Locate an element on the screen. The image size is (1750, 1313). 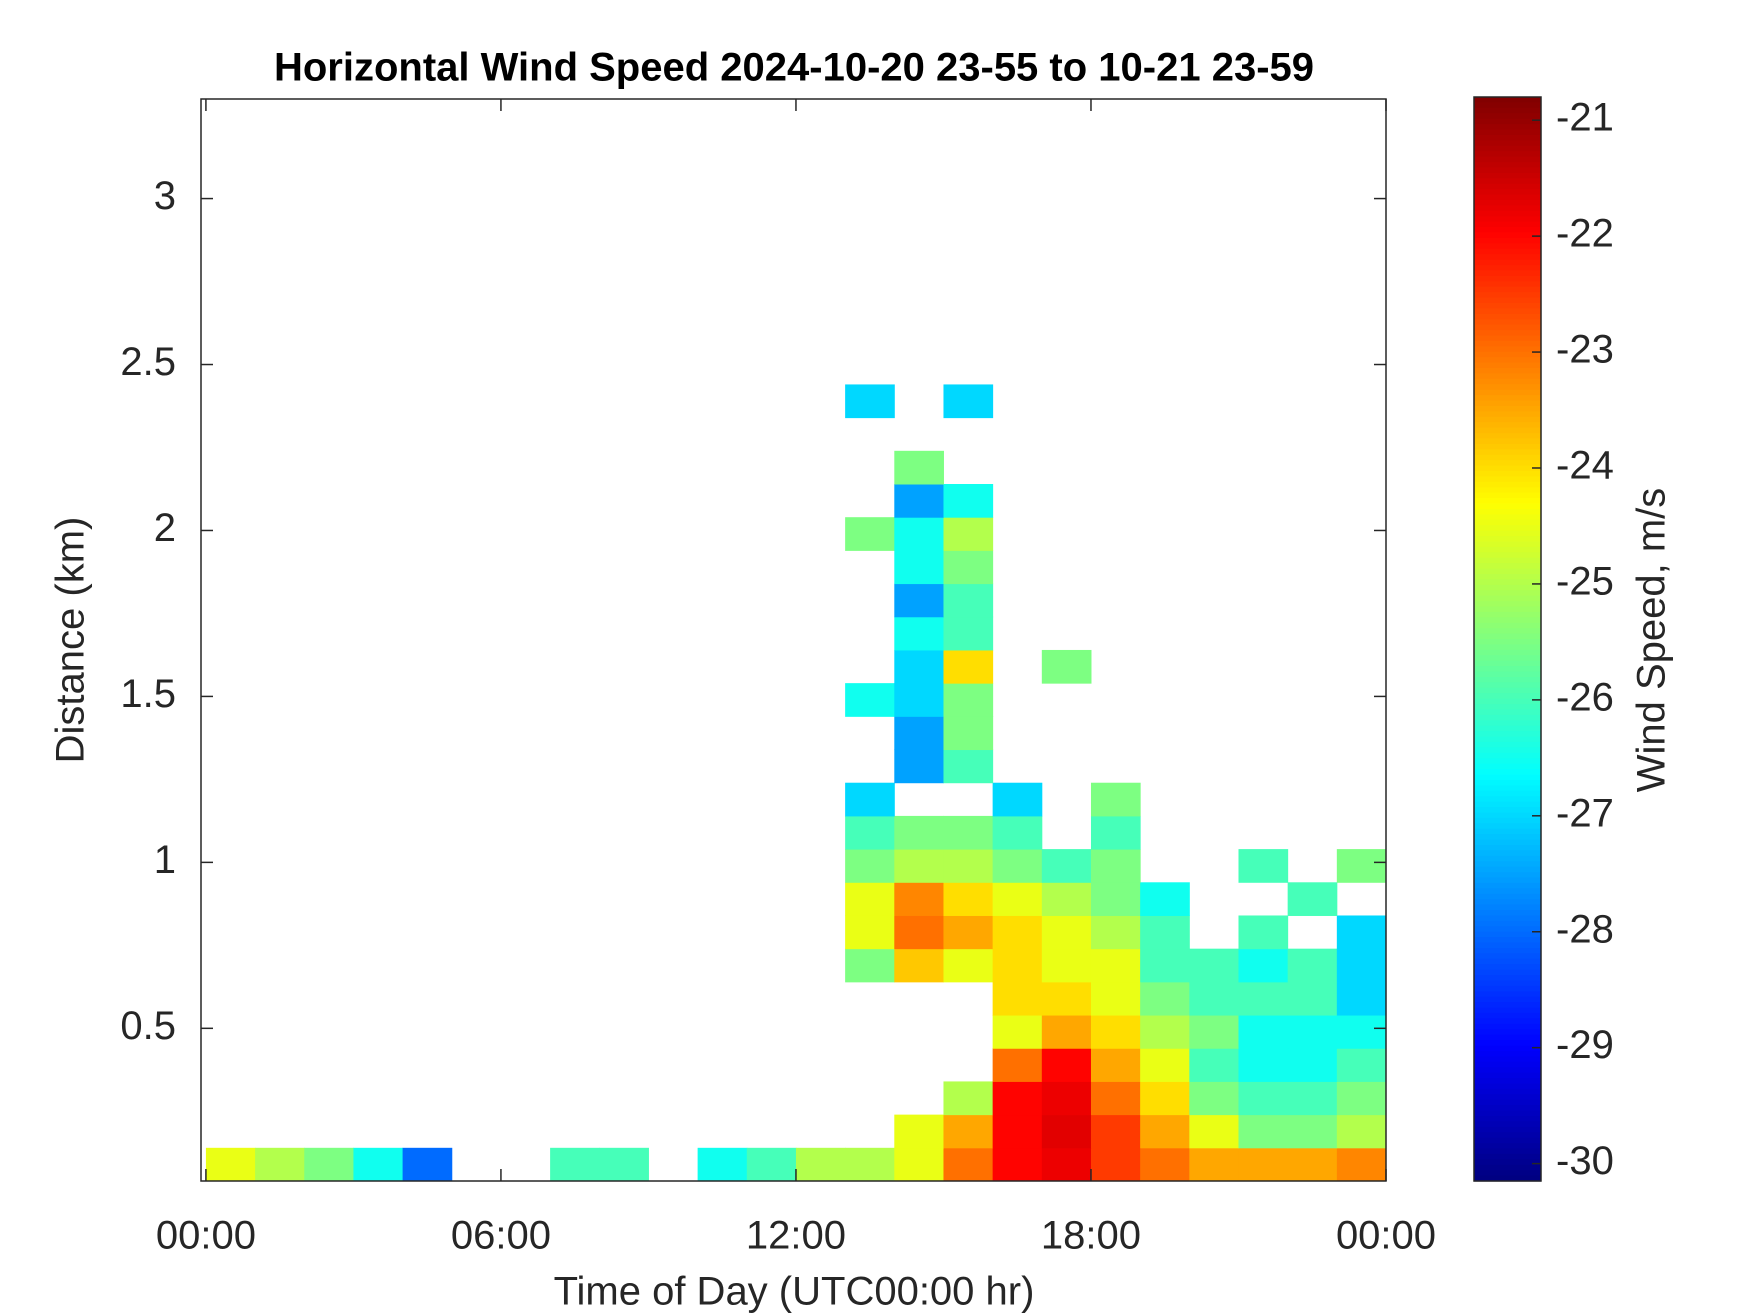
colorbar-tick-label: -29 is located at coordinates (1585, 1045).